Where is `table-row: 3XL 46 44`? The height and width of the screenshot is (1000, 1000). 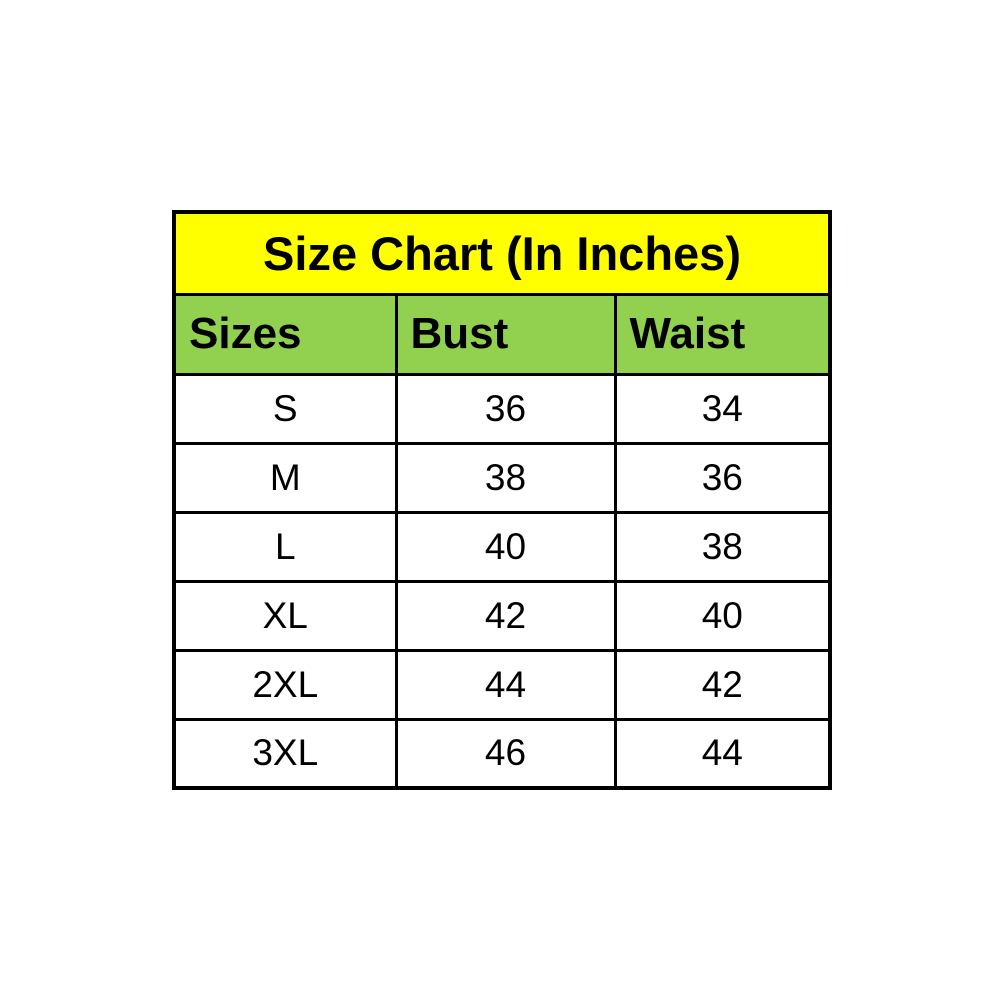
table-row: 3XL 46 44 is located at coordinates (502, 753).